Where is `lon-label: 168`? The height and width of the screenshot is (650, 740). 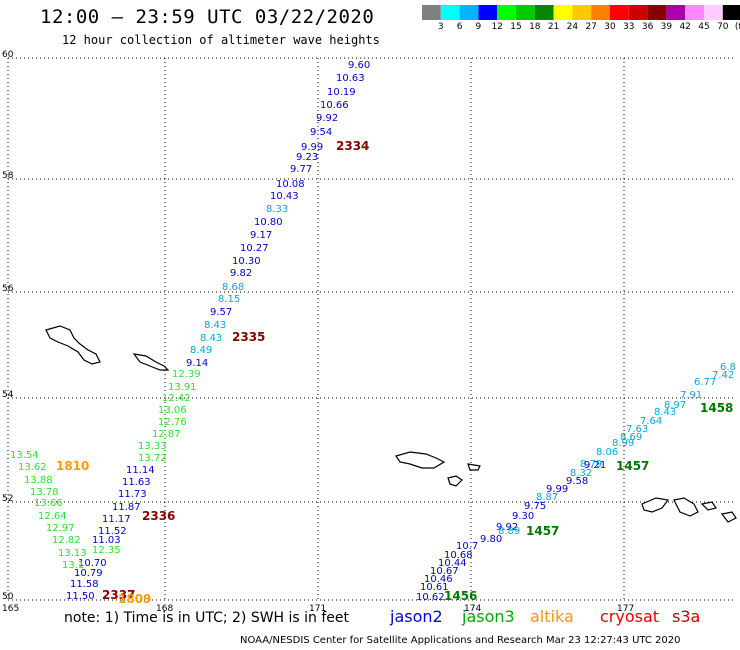
lon-label: 168 is located at coordinates (164, 609).